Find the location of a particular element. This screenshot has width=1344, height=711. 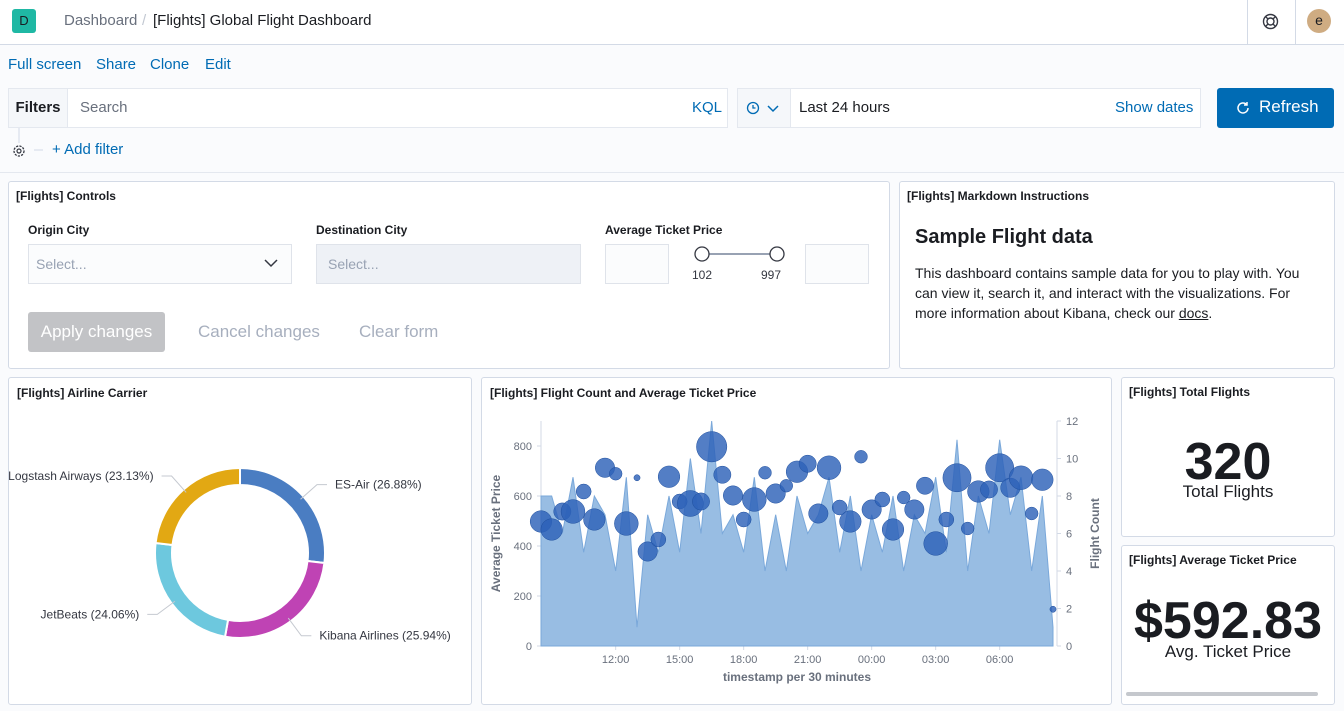

clock-icon is located at coordinates (762, 108).